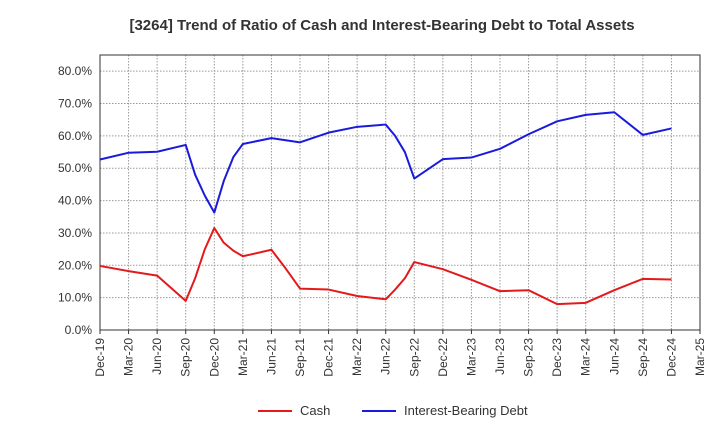 The width and height of the screenshot is (720, 445). What do you see at coordinates (75, 265) in the screenshot?
I see `y-tick-label: 20.0%` at bounding box center [75, 265].